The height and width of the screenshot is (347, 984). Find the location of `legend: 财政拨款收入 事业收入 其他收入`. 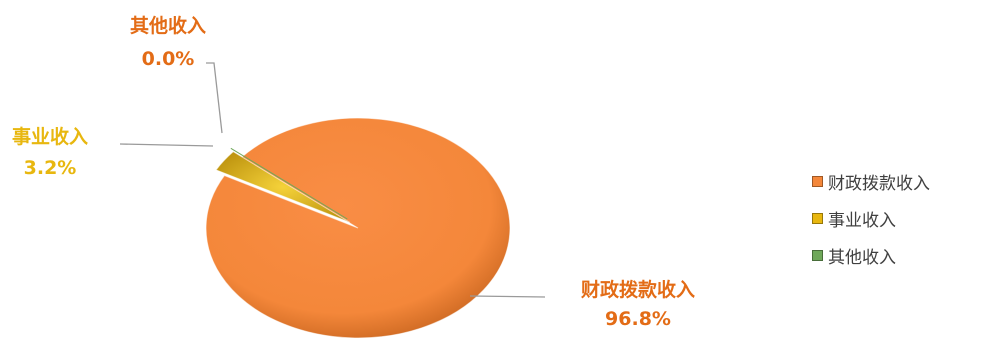

legend: 财政拨款收入 事业收入 其他收入 is located at coordinates (894, 225).